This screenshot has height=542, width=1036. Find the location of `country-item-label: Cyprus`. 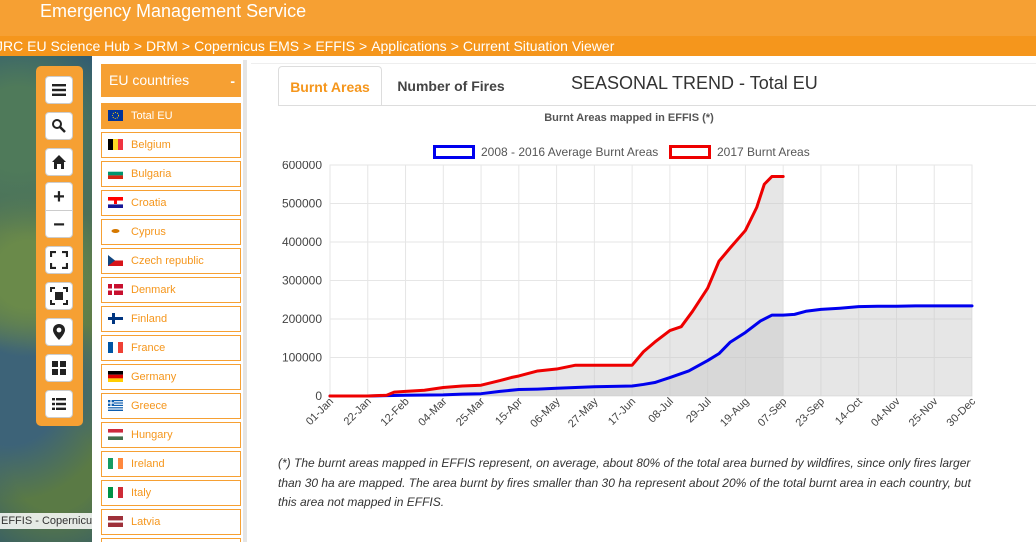

country-item-label: Cyprus is located at coordinates (148, 232).